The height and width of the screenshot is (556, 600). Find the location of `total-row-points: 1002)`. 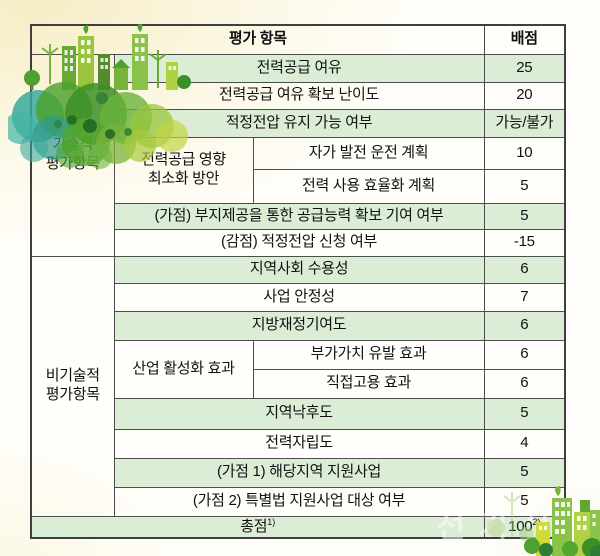

total-row-points: 1002) is located at coordinates (524, 527).